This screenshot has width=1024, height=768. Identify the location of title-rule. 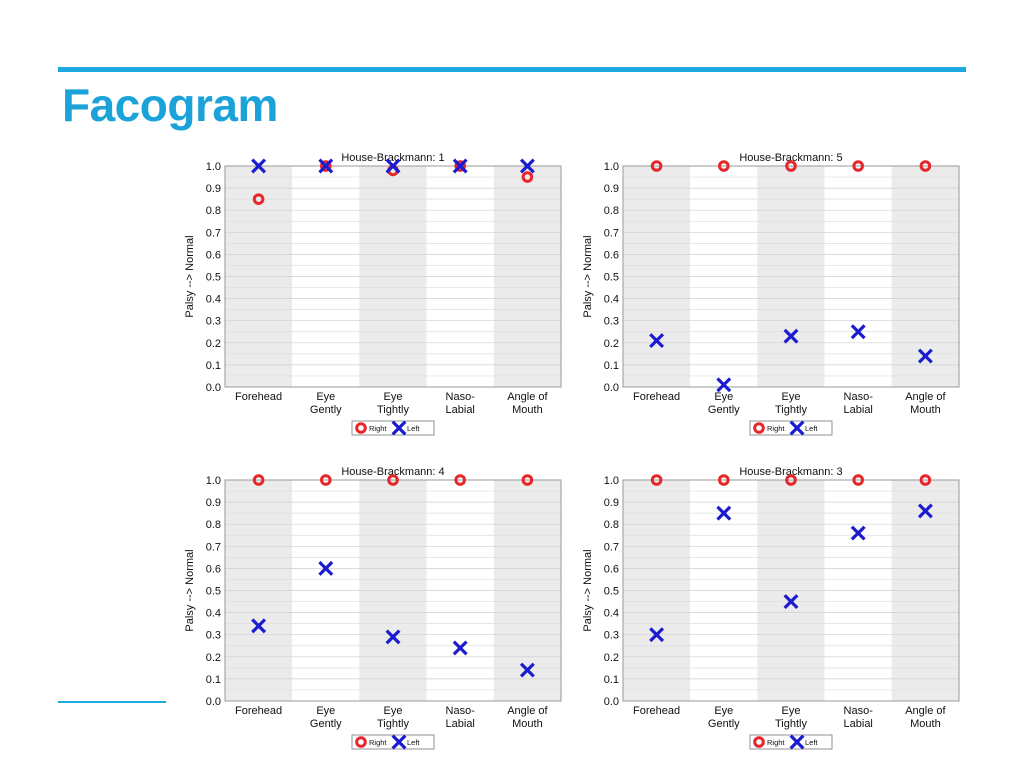
(512, 69).